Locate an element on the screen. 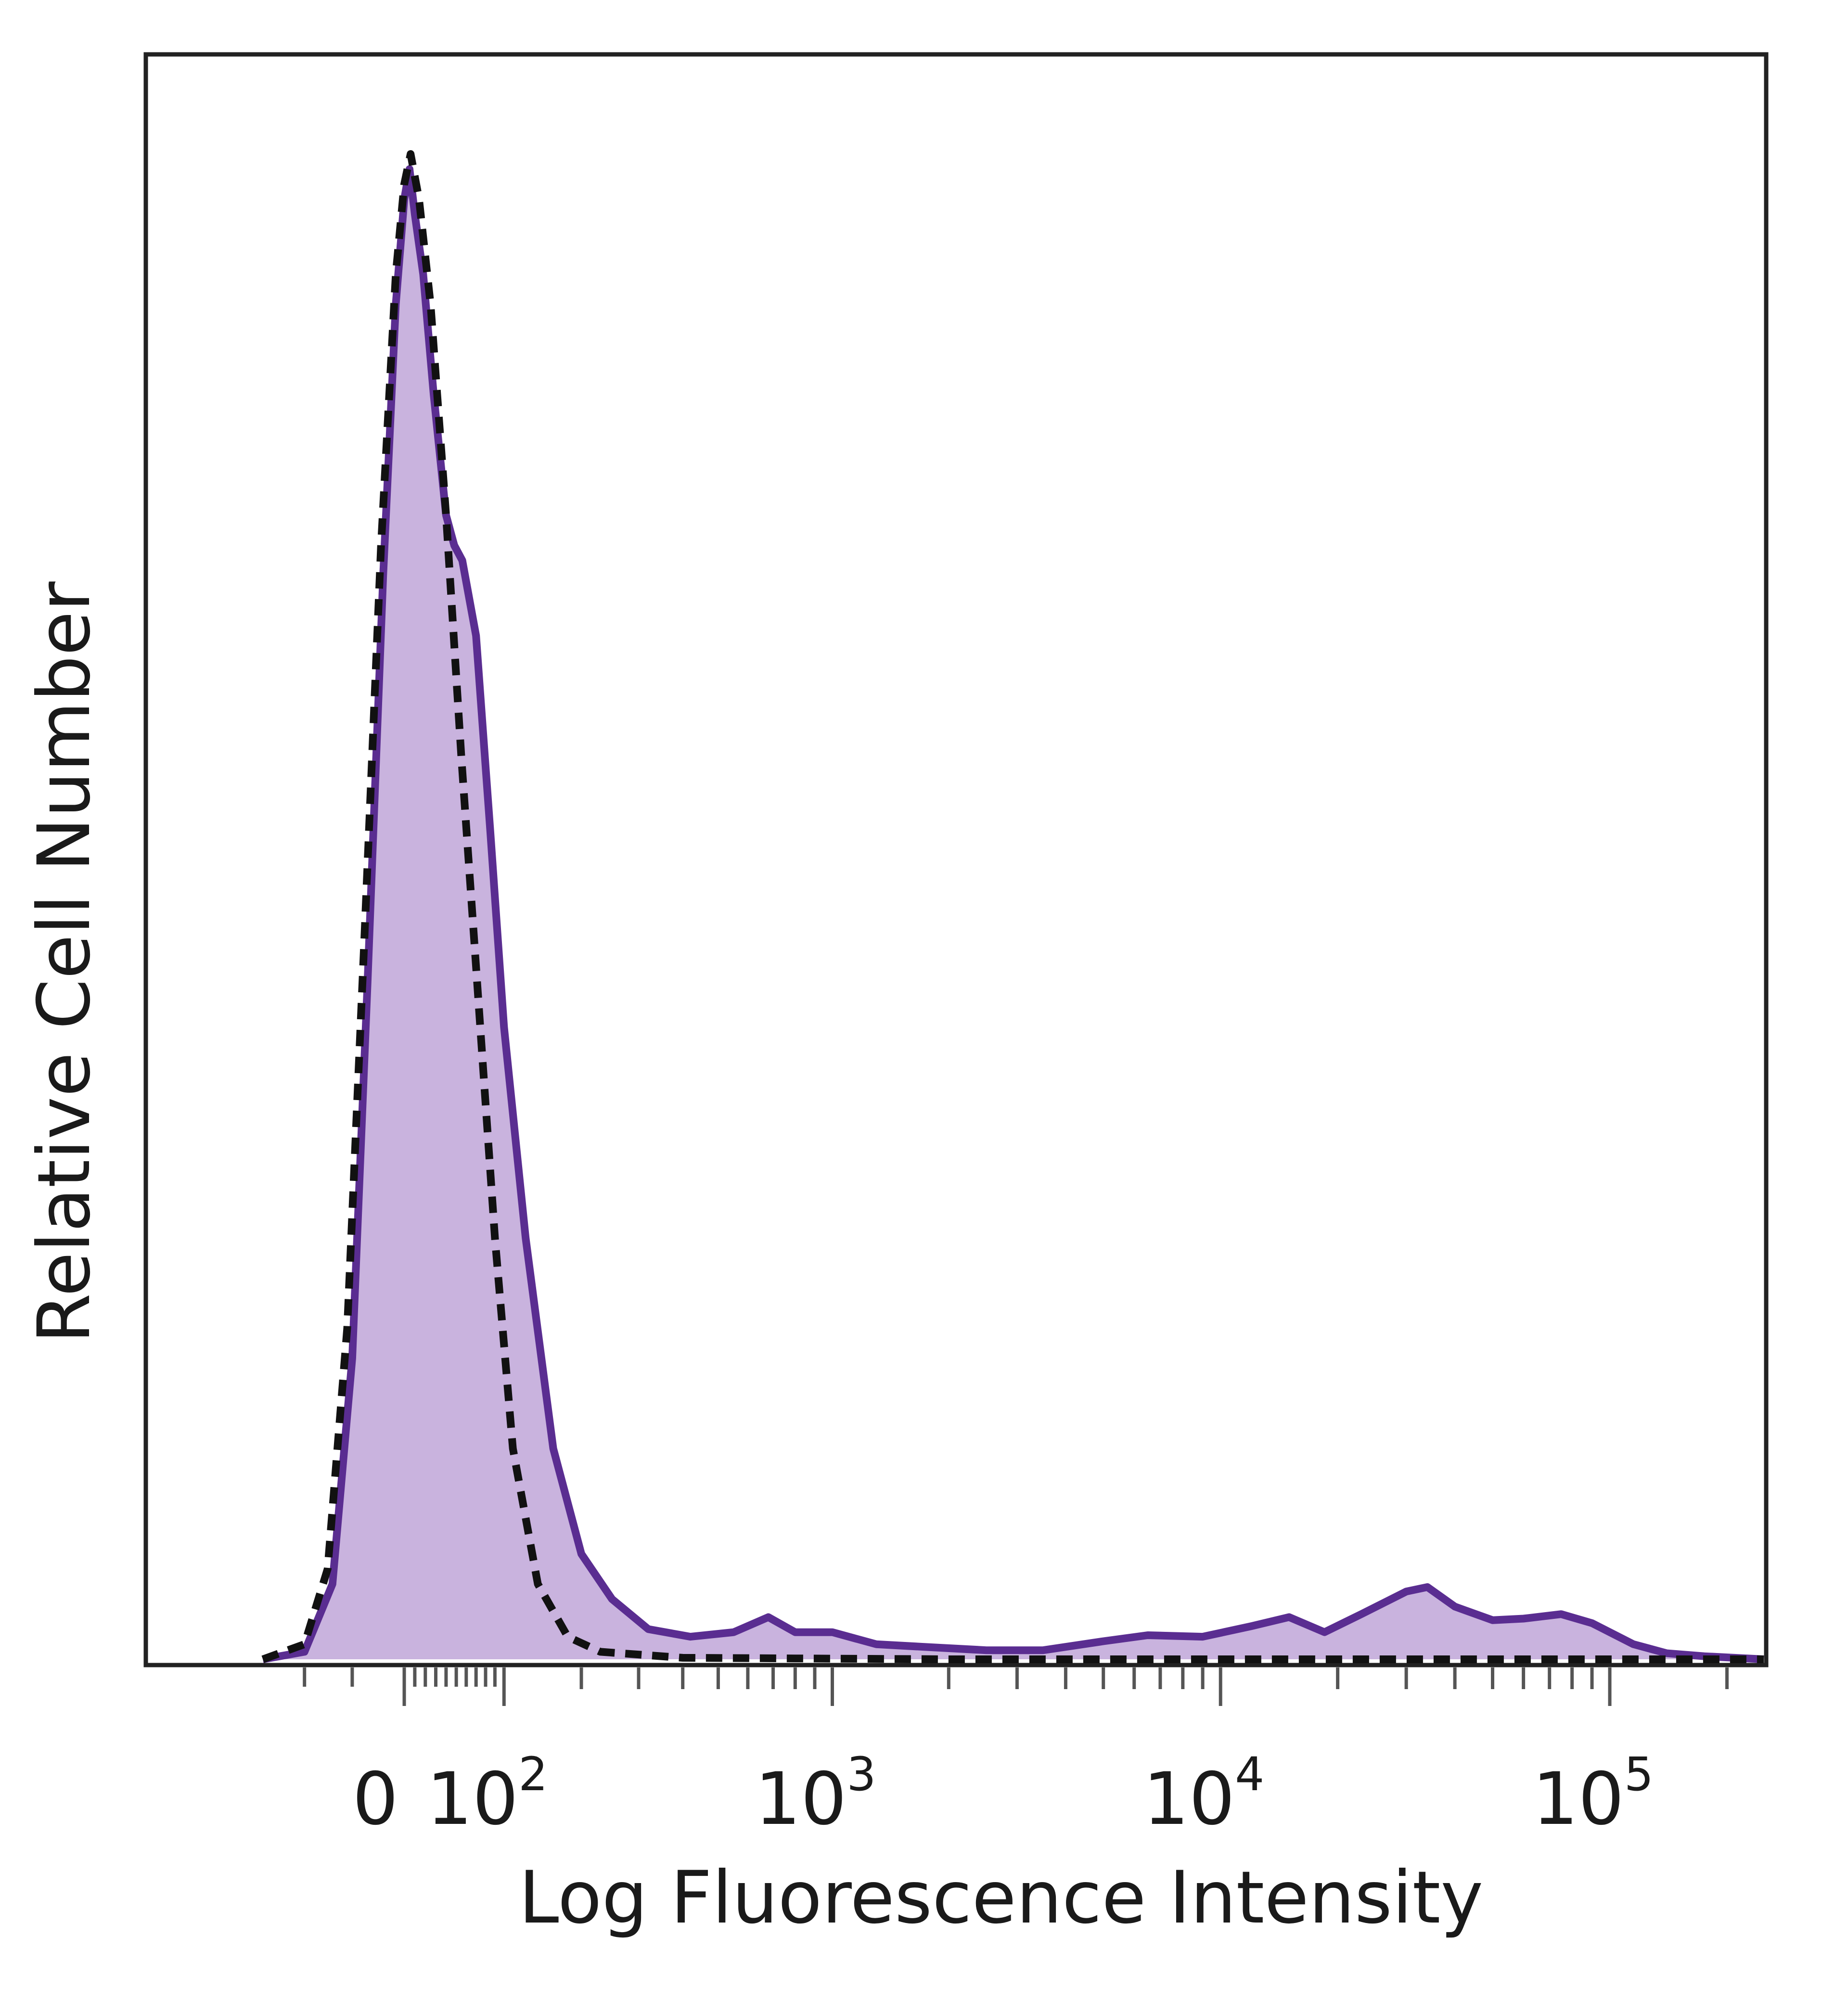 This screenshot has height=2000, width=1848. x-tick-label: 10³ is located at coordinates (815, 1794).